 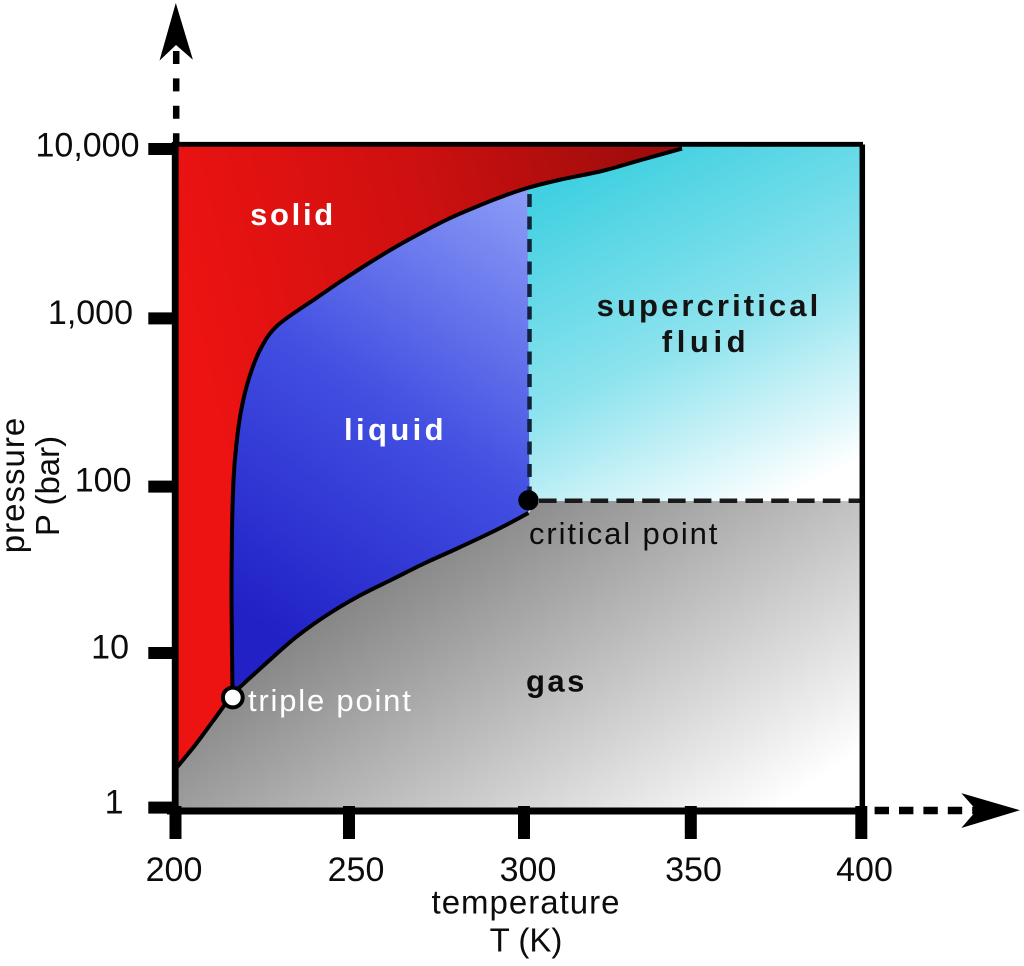 What do you see at coordinates (114, 803) in the screenshot?
I see `svg-text: 1` at bounding box center [114, 803].